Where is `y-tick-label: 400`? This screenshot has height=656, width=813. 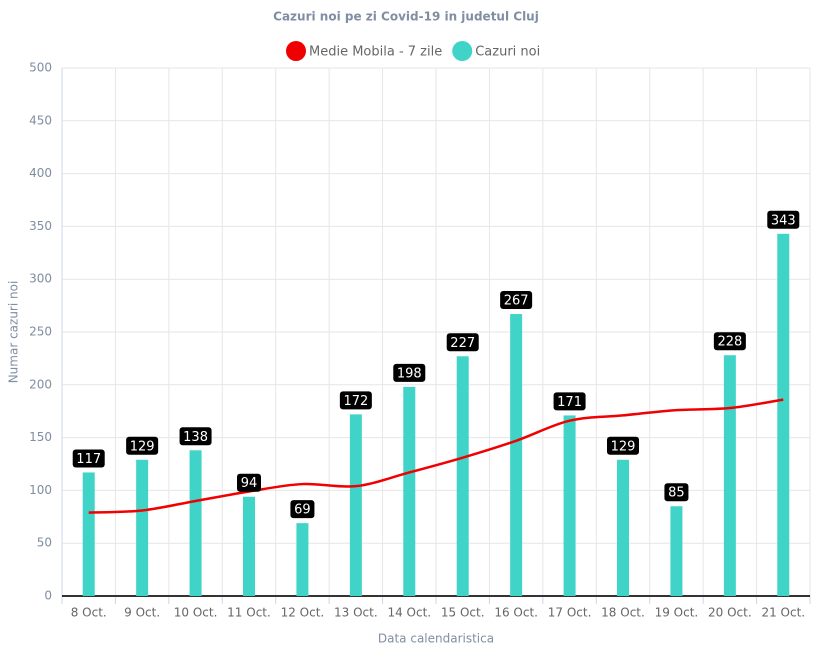
y-tick-label: 400 is located at coordinates (40, 173).